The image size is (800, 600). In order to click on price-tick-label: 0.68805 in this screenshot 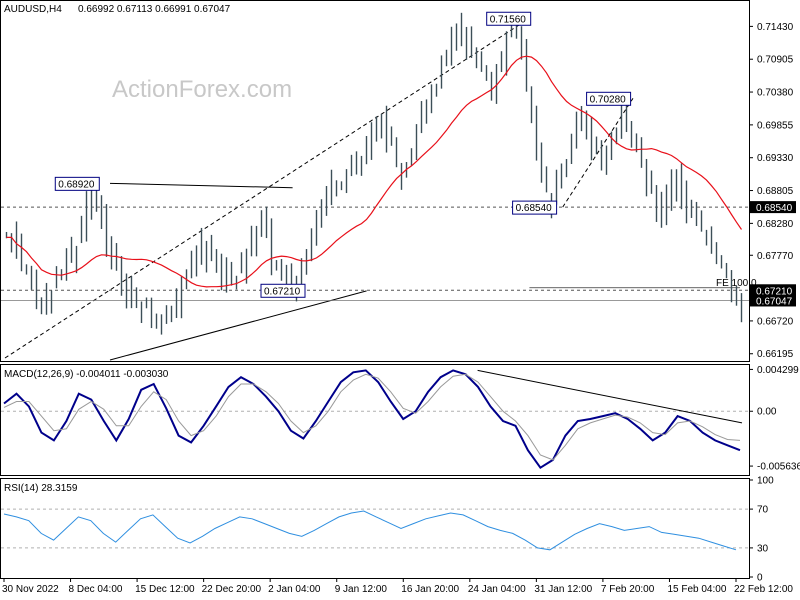, I will do `click(775, 191)`.